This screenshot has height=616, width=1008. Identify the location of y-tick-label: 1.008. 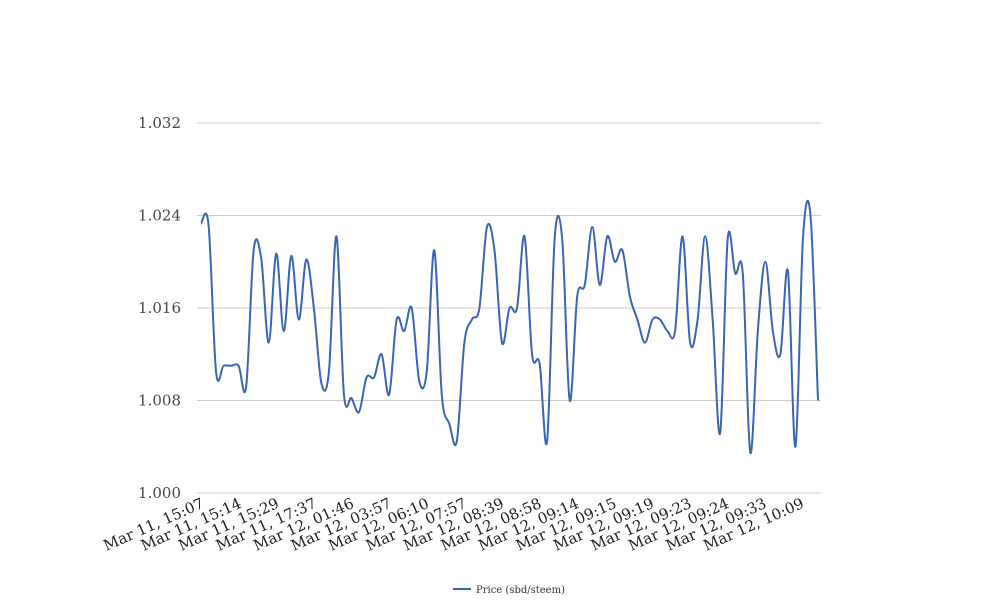
(159, 401).